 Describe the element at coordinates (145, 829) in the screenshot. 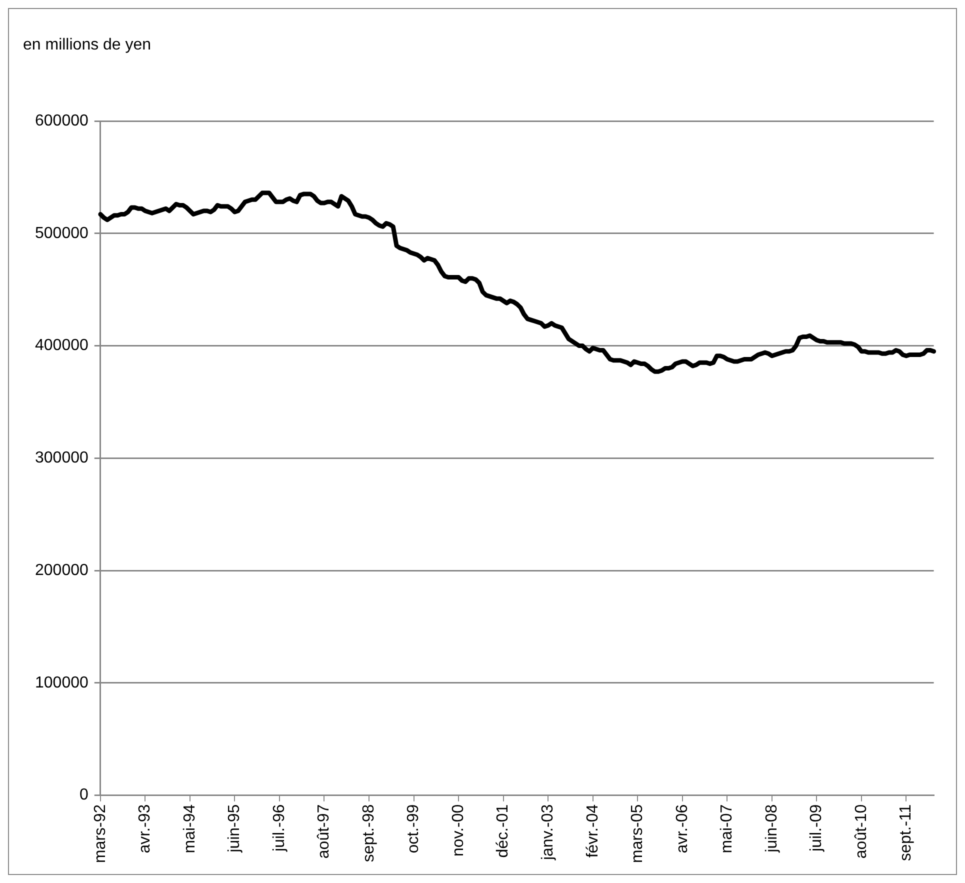

I see `x-tick-label: avr.-93` at that location.